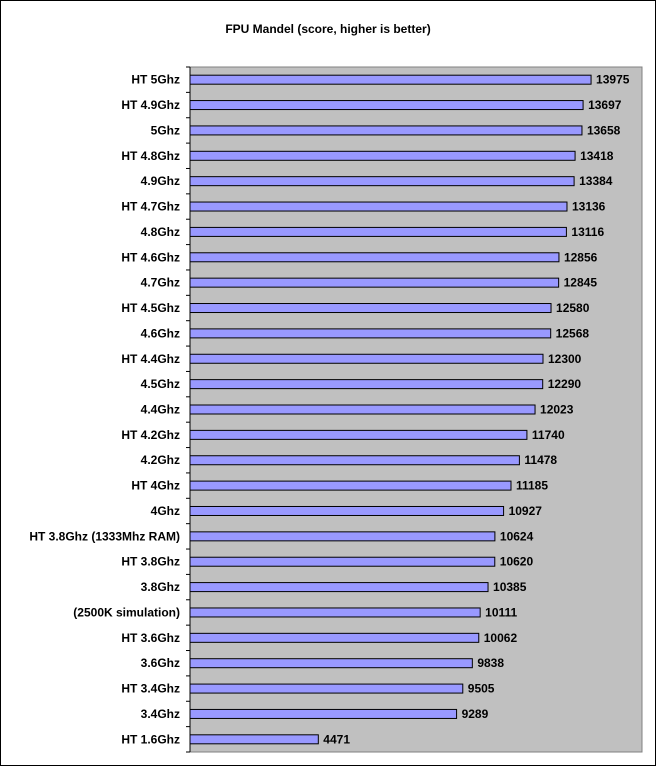  What do you see at coordinates (532, 486) in the screenshot?
I see `data-label: 11185` at bounding box center [532, 486].